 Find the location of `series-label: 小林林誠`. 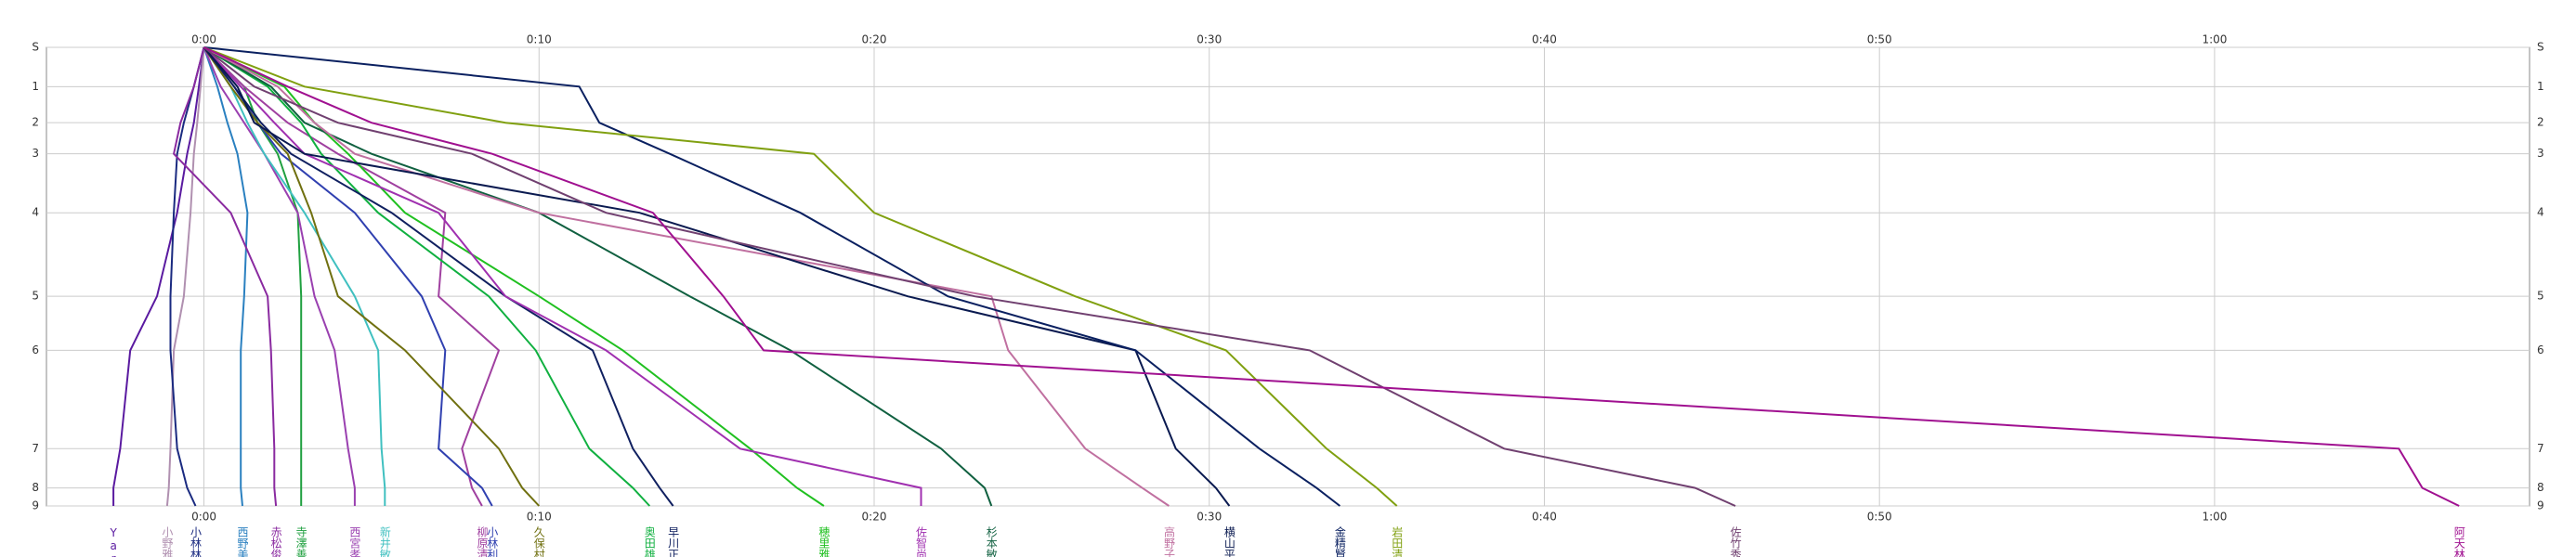

series-label: 小林林誠 is located at coordinates (196, 541).